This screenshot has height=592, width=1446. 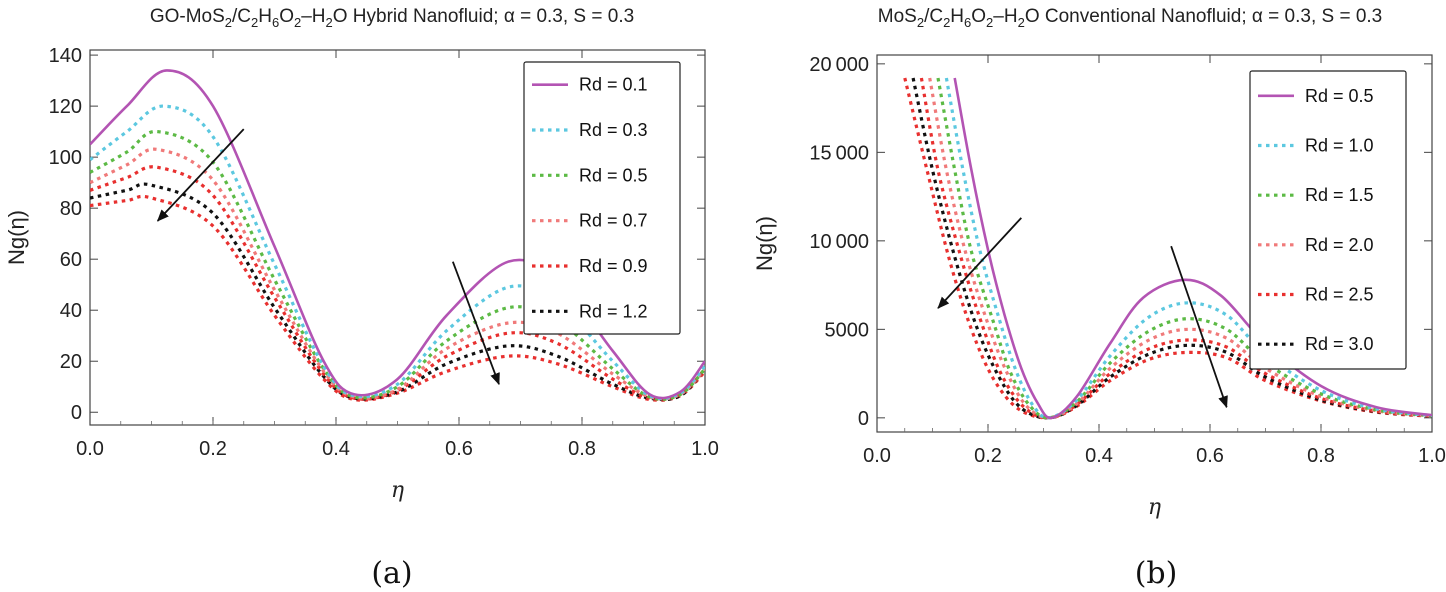 I want to click on panel-caption: (a), so click(x=391, y=573).